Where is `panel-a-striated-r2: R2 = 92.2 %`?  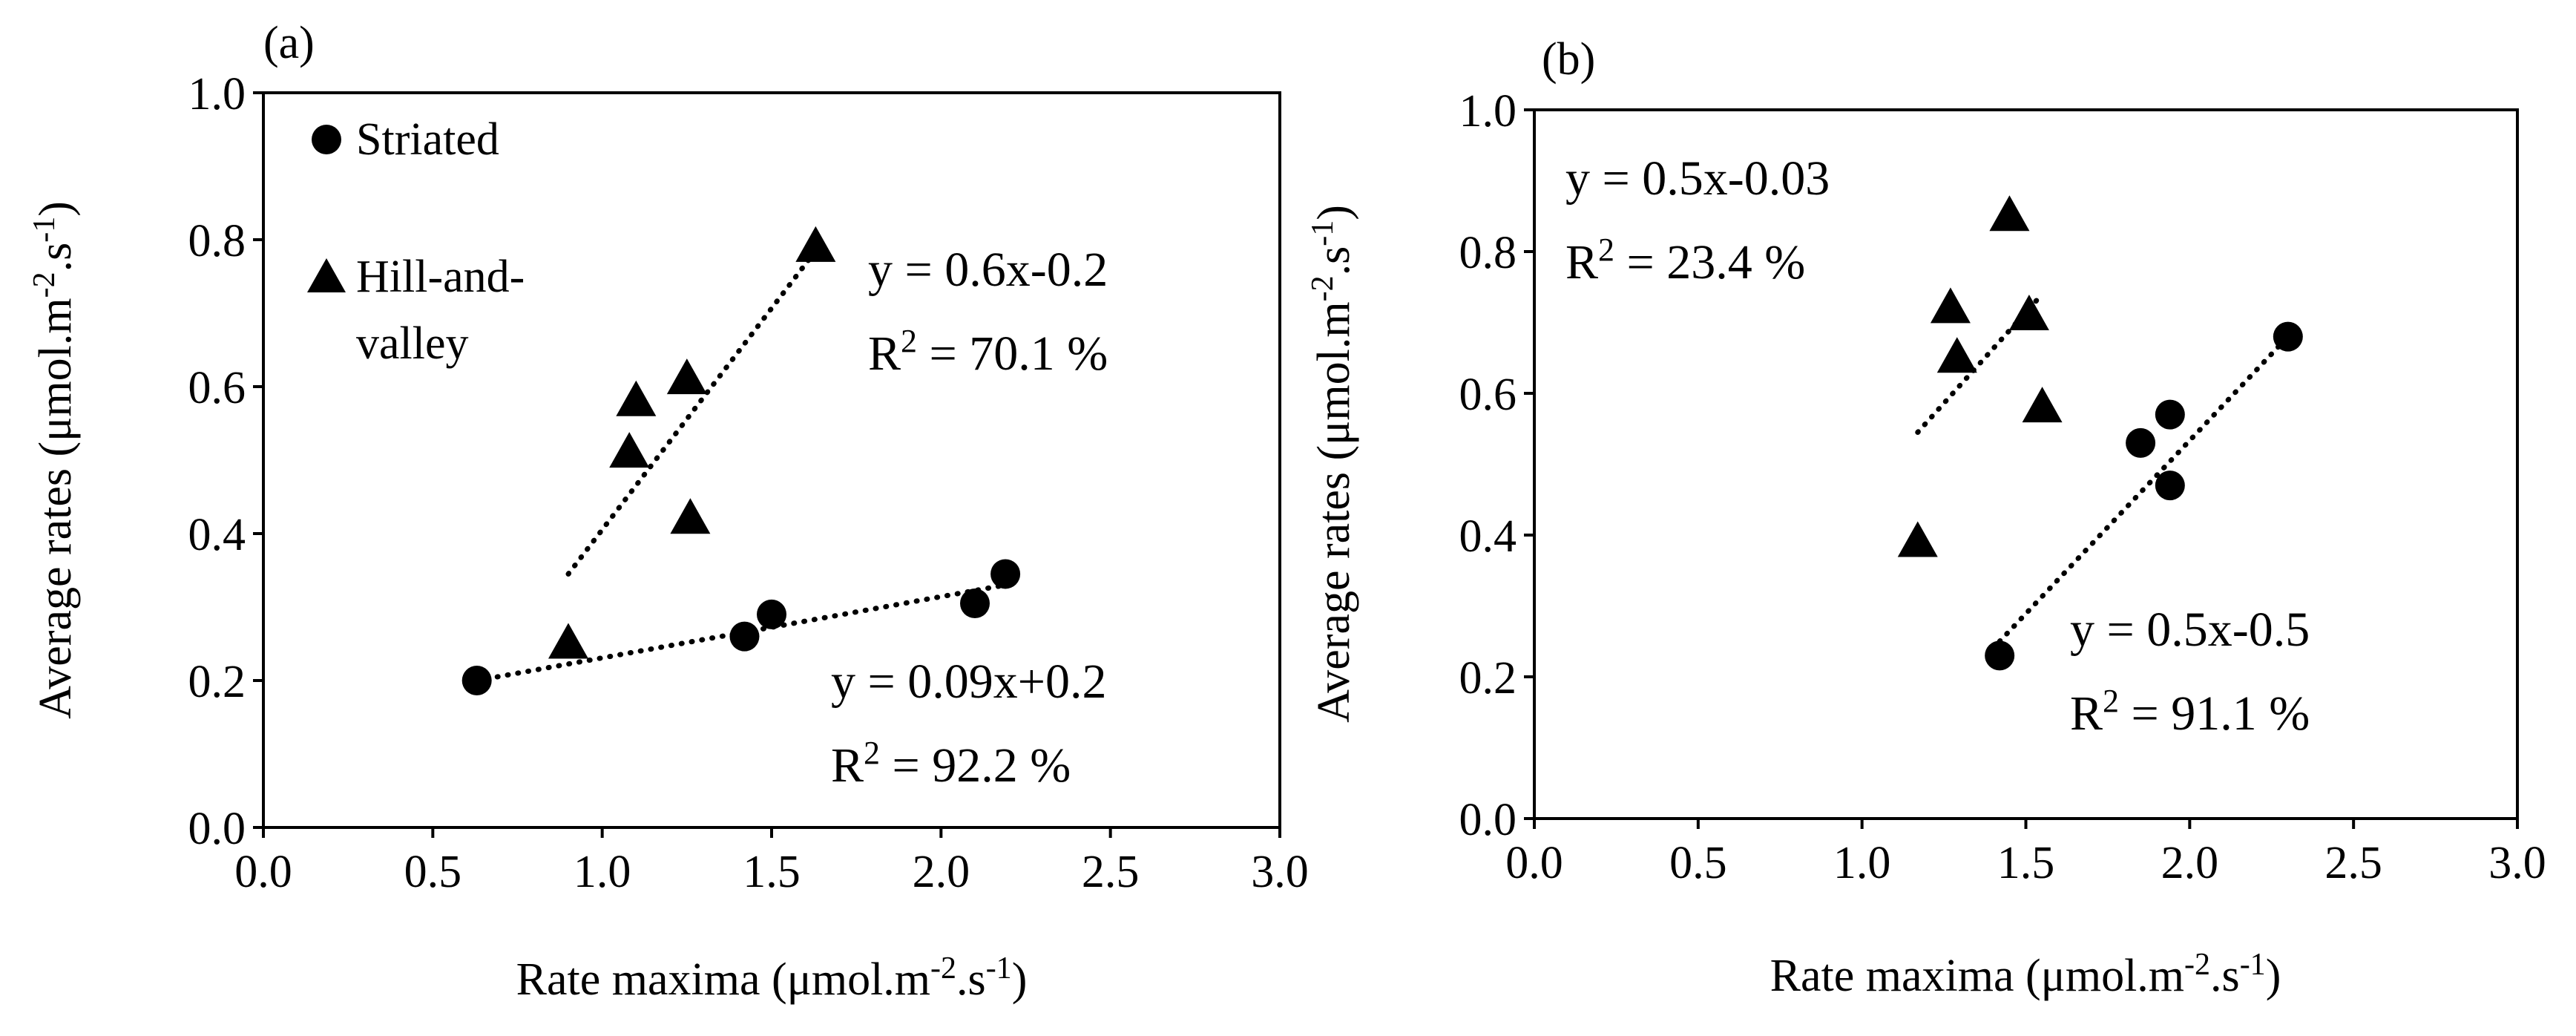
panel-a-striated-r2: R2 = 92.2 % is located at coordinates (951, 764).